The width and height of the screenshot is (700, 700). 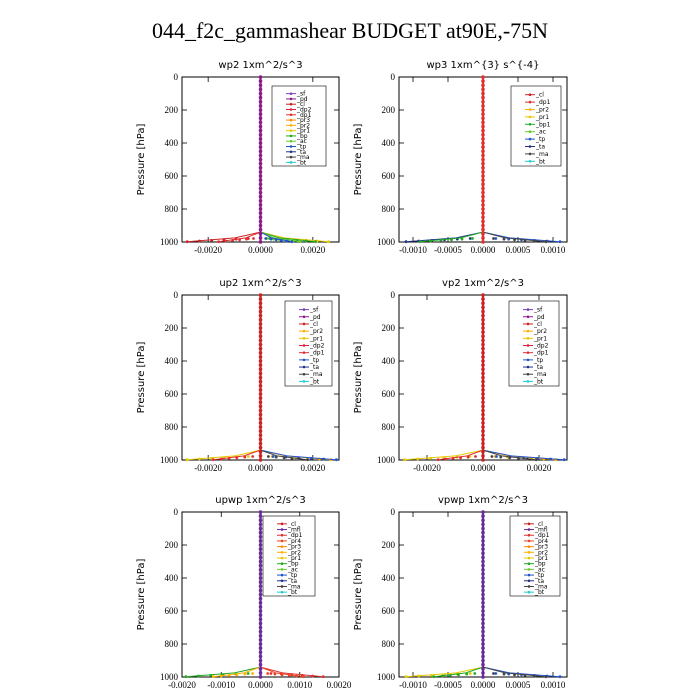 What do you see at coordinates (294, 547) in the screenshot?
I see `legend-entry-pr3: _pr3` at bounding box center [294, 547].